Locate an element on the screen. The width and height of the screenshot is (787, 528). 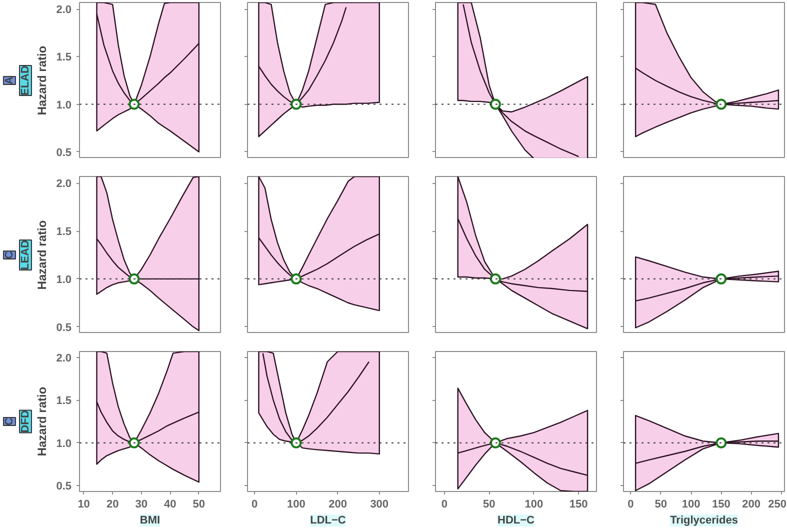
text: A is located at coordinates (10, 80).